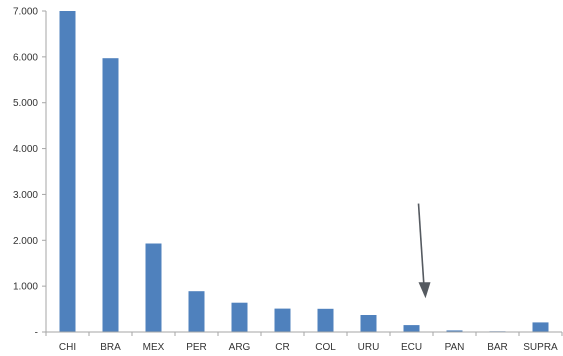 Image resolution: width=563 pixels, height=356 pixels. Describe the element at coordinates (239, 317) in the screenshot. I see `bar-arg` at that location.